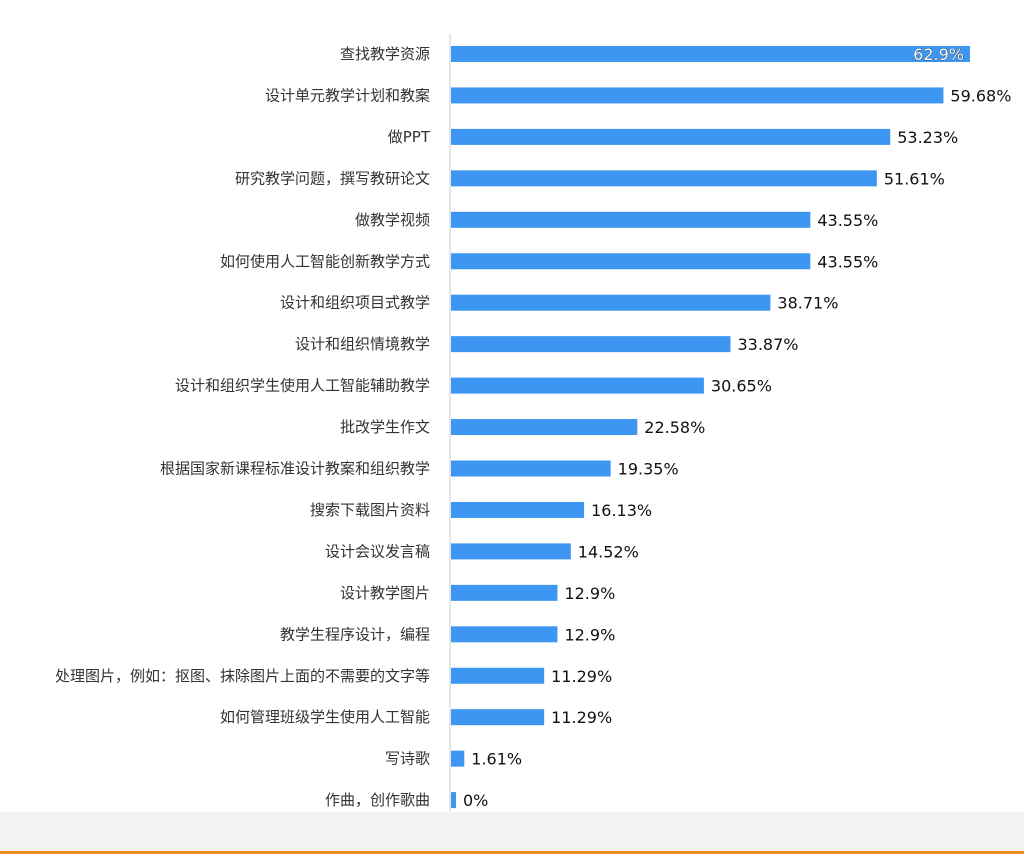 The image size is (1024, 854). What do you see at coordinates (512, 831) in the screenshot?
I see `footer-band` at bounding box center [512, 831].